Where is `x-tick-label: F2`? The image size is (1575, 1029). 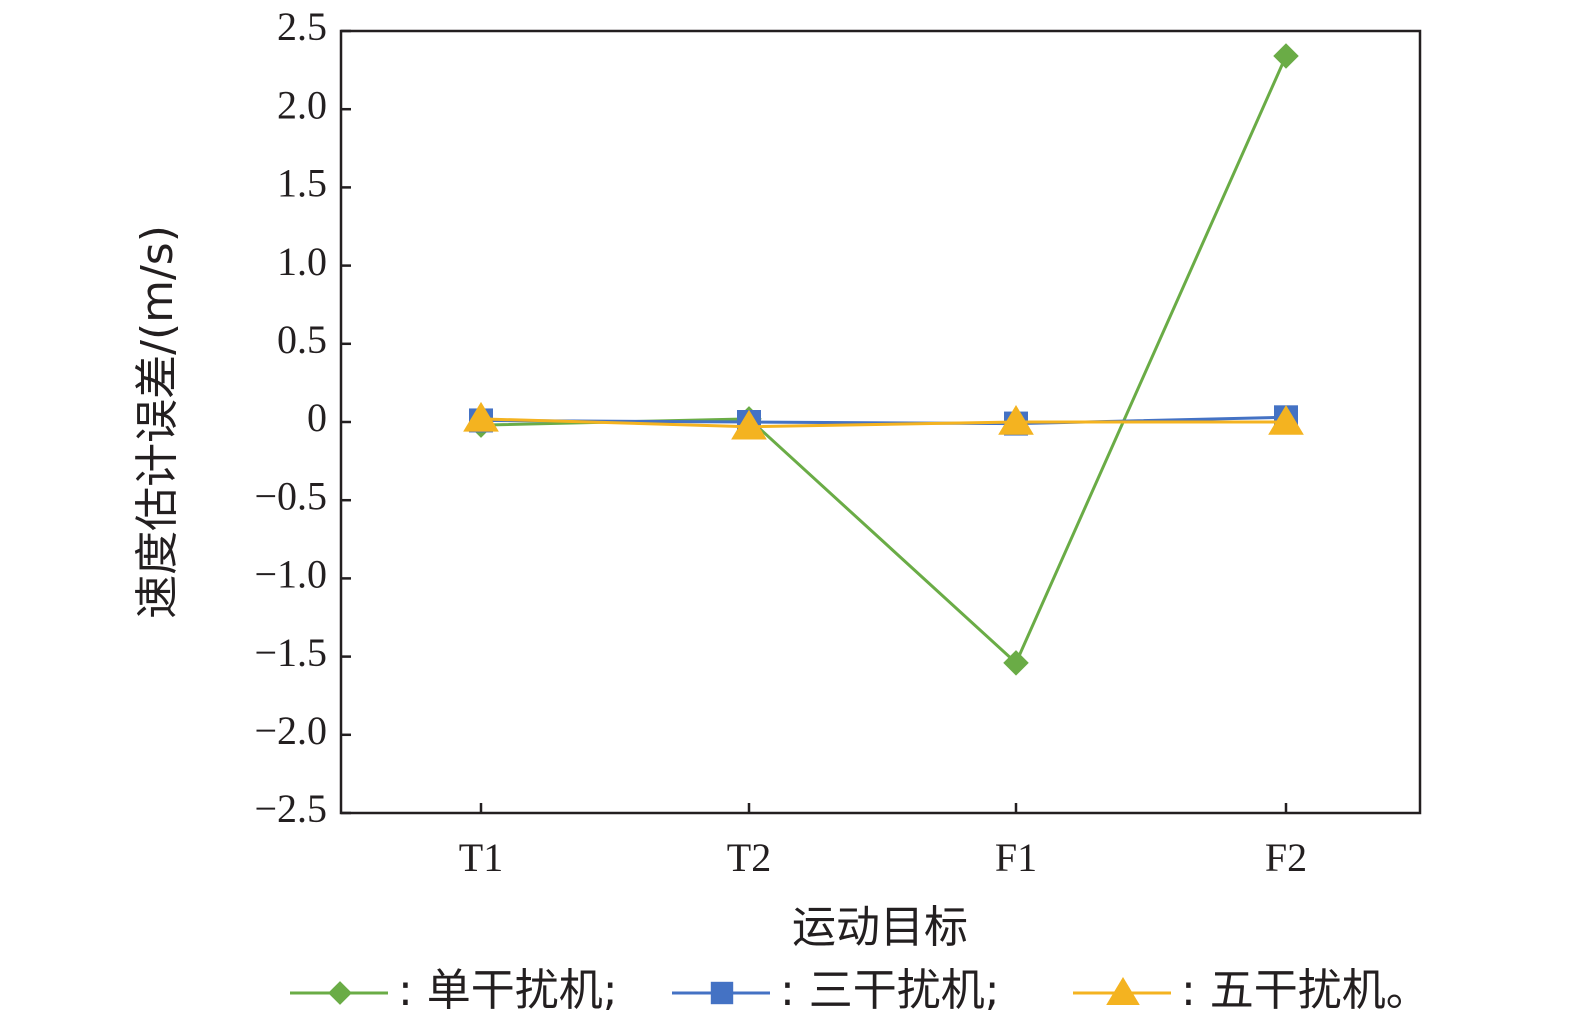
x-tick-label: F2 is located at coordinates (1286, 857).